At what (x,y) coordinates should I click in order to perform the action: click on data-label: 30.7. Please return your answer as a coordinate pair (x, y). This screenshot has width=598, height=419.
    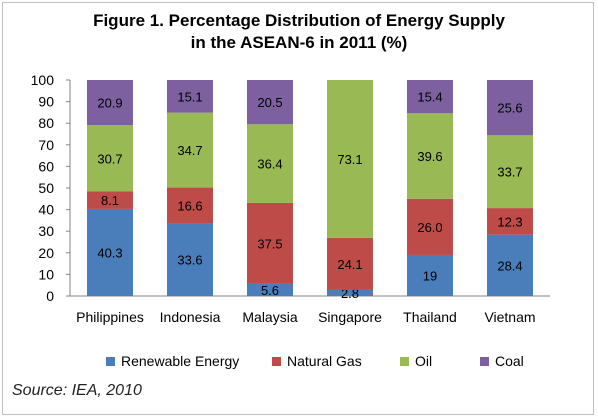
    Looking at the image, I should click on (109, 158).